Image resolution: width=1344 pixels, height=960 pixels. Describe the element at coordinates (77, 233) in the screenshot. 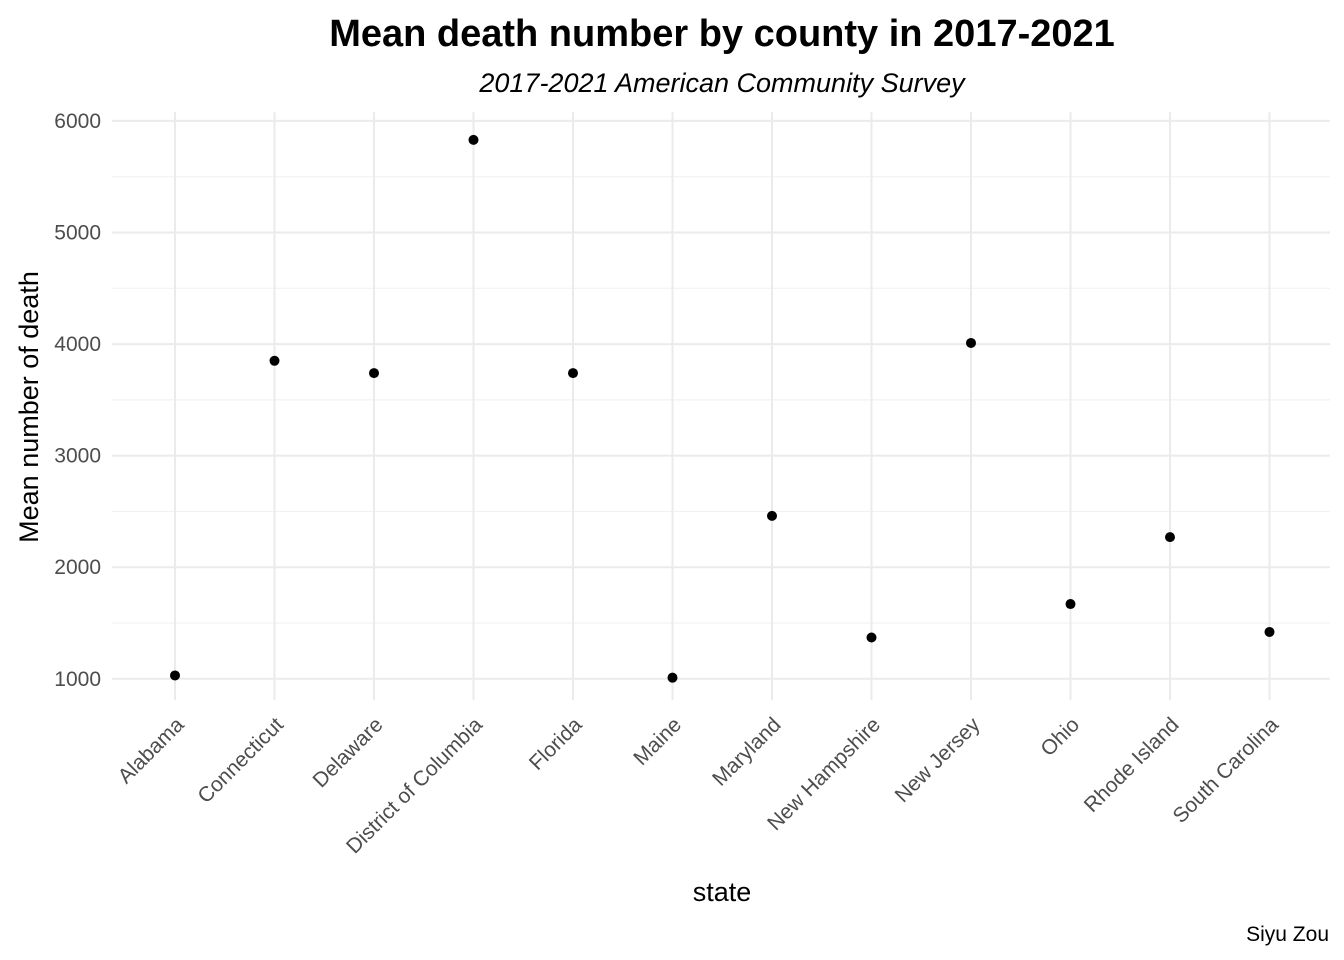

I see `y-tick-label: 5000` at that location.